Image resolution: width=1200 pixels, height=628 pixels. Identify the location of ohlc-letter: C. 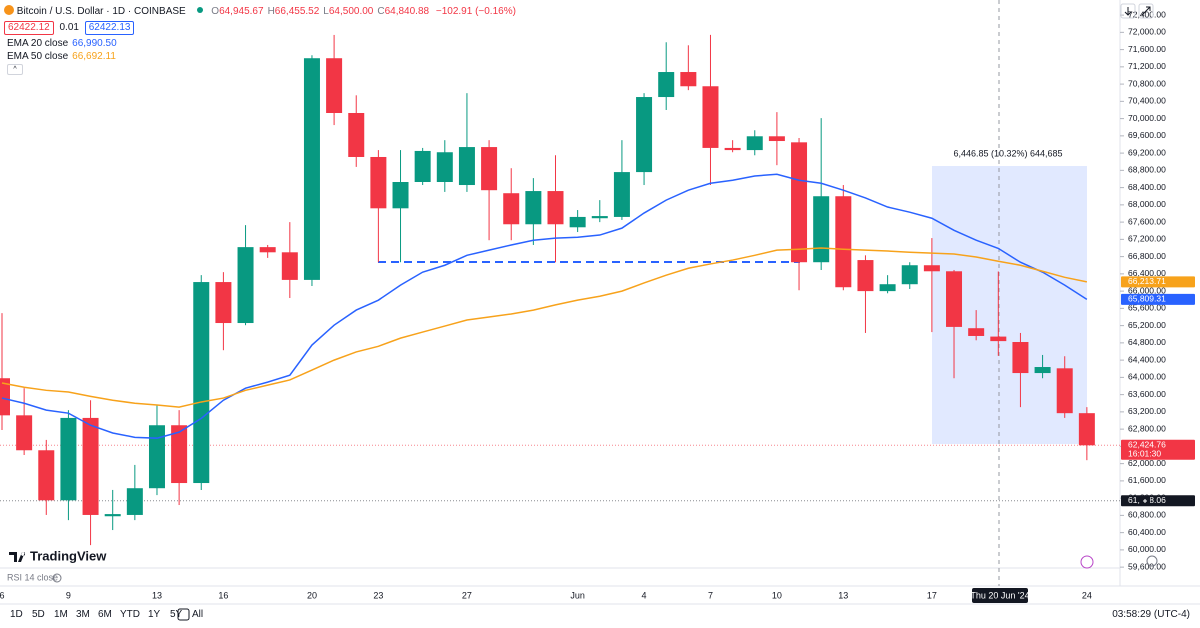
(381, 11).